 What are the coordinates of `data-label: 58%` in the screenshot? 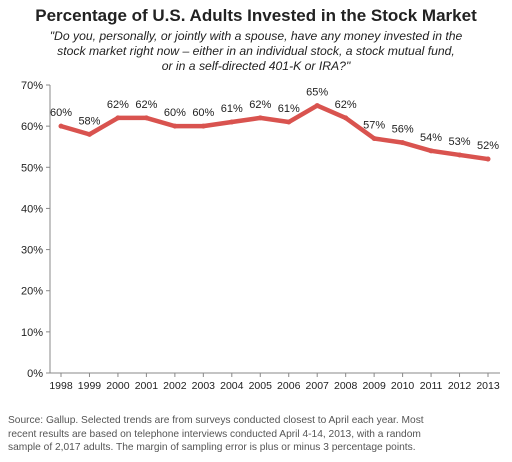 It's located at (89, 121).